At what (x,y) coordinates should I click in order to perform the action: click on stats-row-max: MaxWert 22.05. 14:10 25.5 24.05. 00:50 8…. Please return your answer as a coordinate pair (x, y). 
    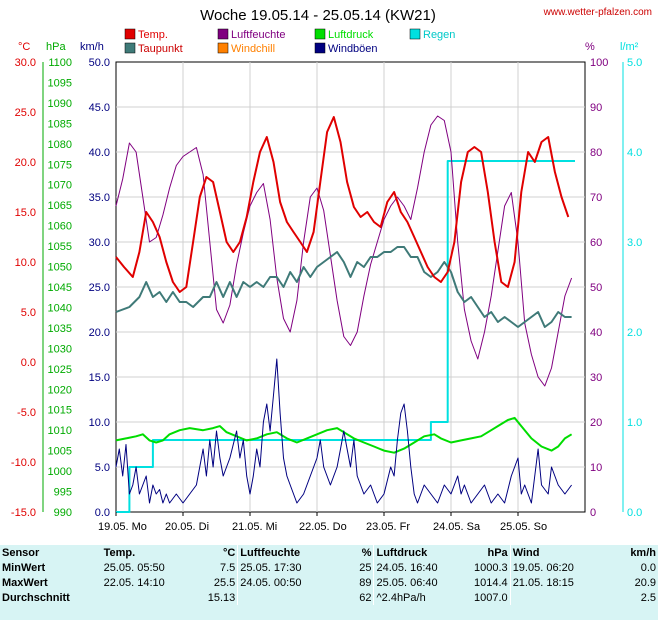
    Looking at the image, I should click on (329, 582).